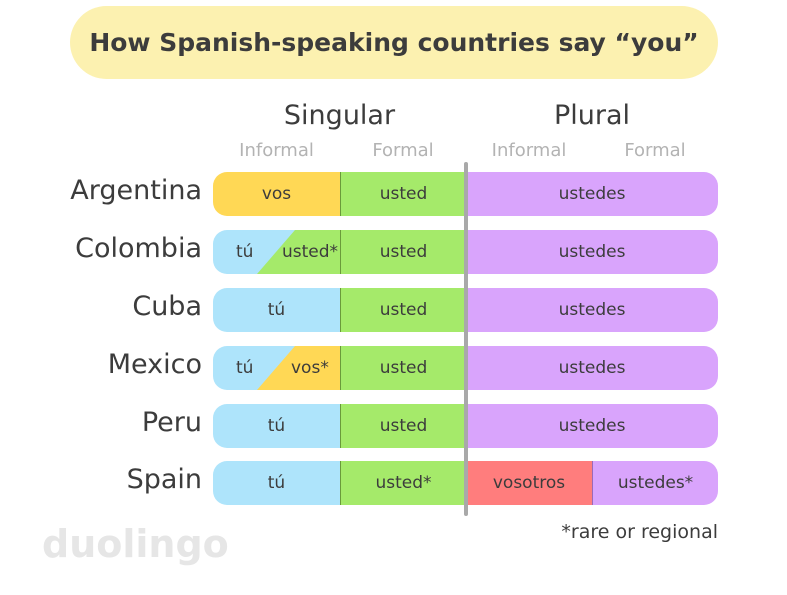 This screenshot has width=787, height=595. What do you see at coordinates (167, 306) in the screenshot?
I see `country-label: Cuba` at bounding box center [167, 306].